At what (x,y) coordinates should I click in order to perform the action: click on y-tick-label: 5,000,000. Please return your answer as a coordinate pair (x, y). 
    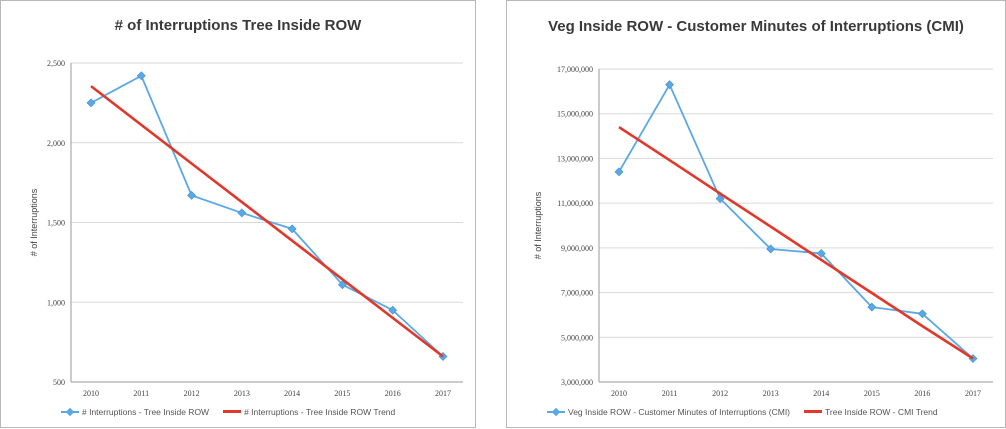
    Looking at the image, I should click on (577, 337).